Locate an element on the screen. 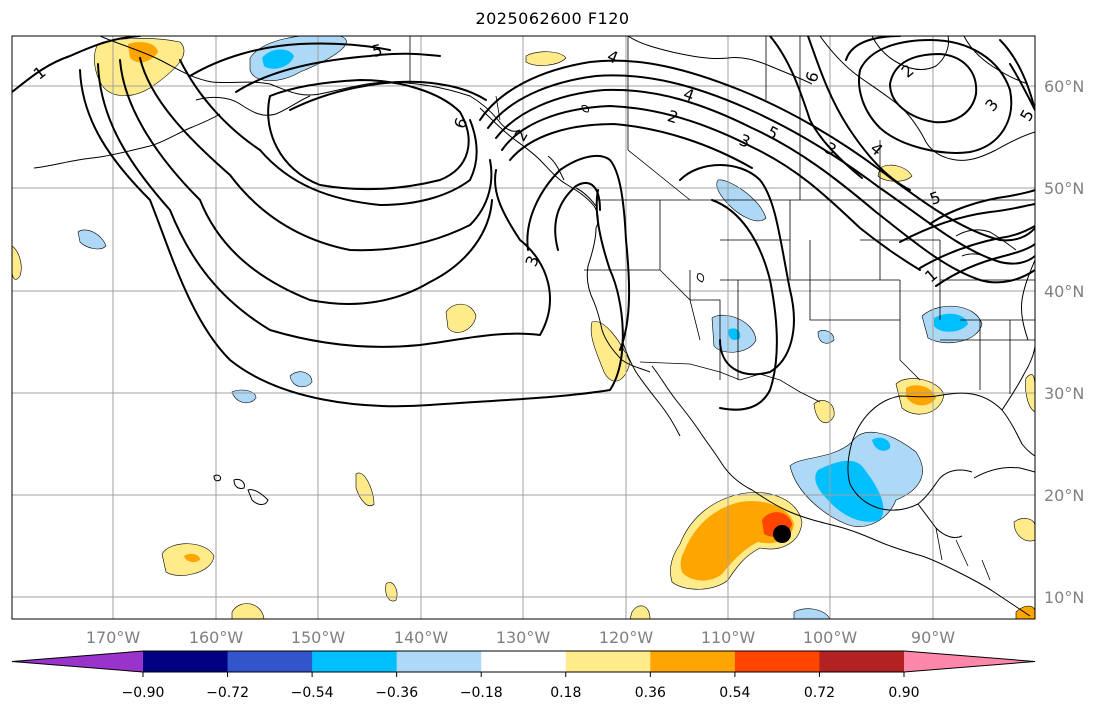  anomaly-mexico-core is located at coordinates (849, 491).